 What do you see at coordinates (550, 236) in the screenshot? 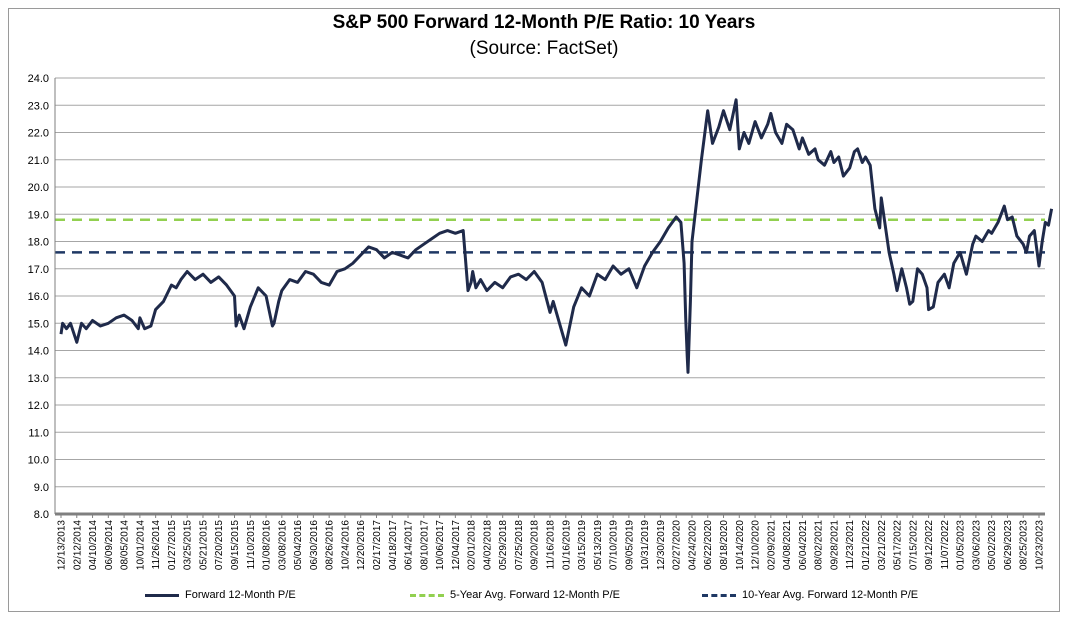
I see `reference-lines` at bounding box center [550, 236].